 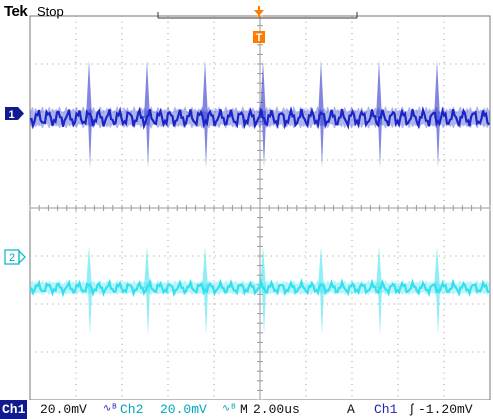 I want to click on top-status-bar: Tek Stop, so click(x=246, y=11).